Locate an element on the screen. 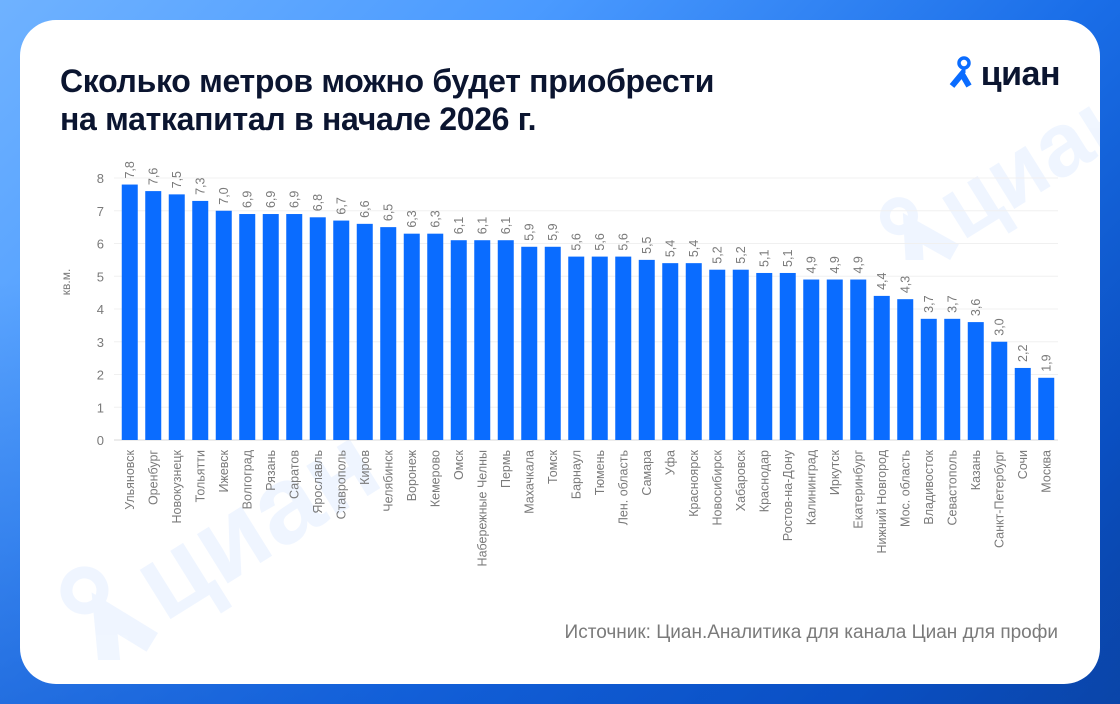  data-label: 6,5 is located at coordinates (388, 212).